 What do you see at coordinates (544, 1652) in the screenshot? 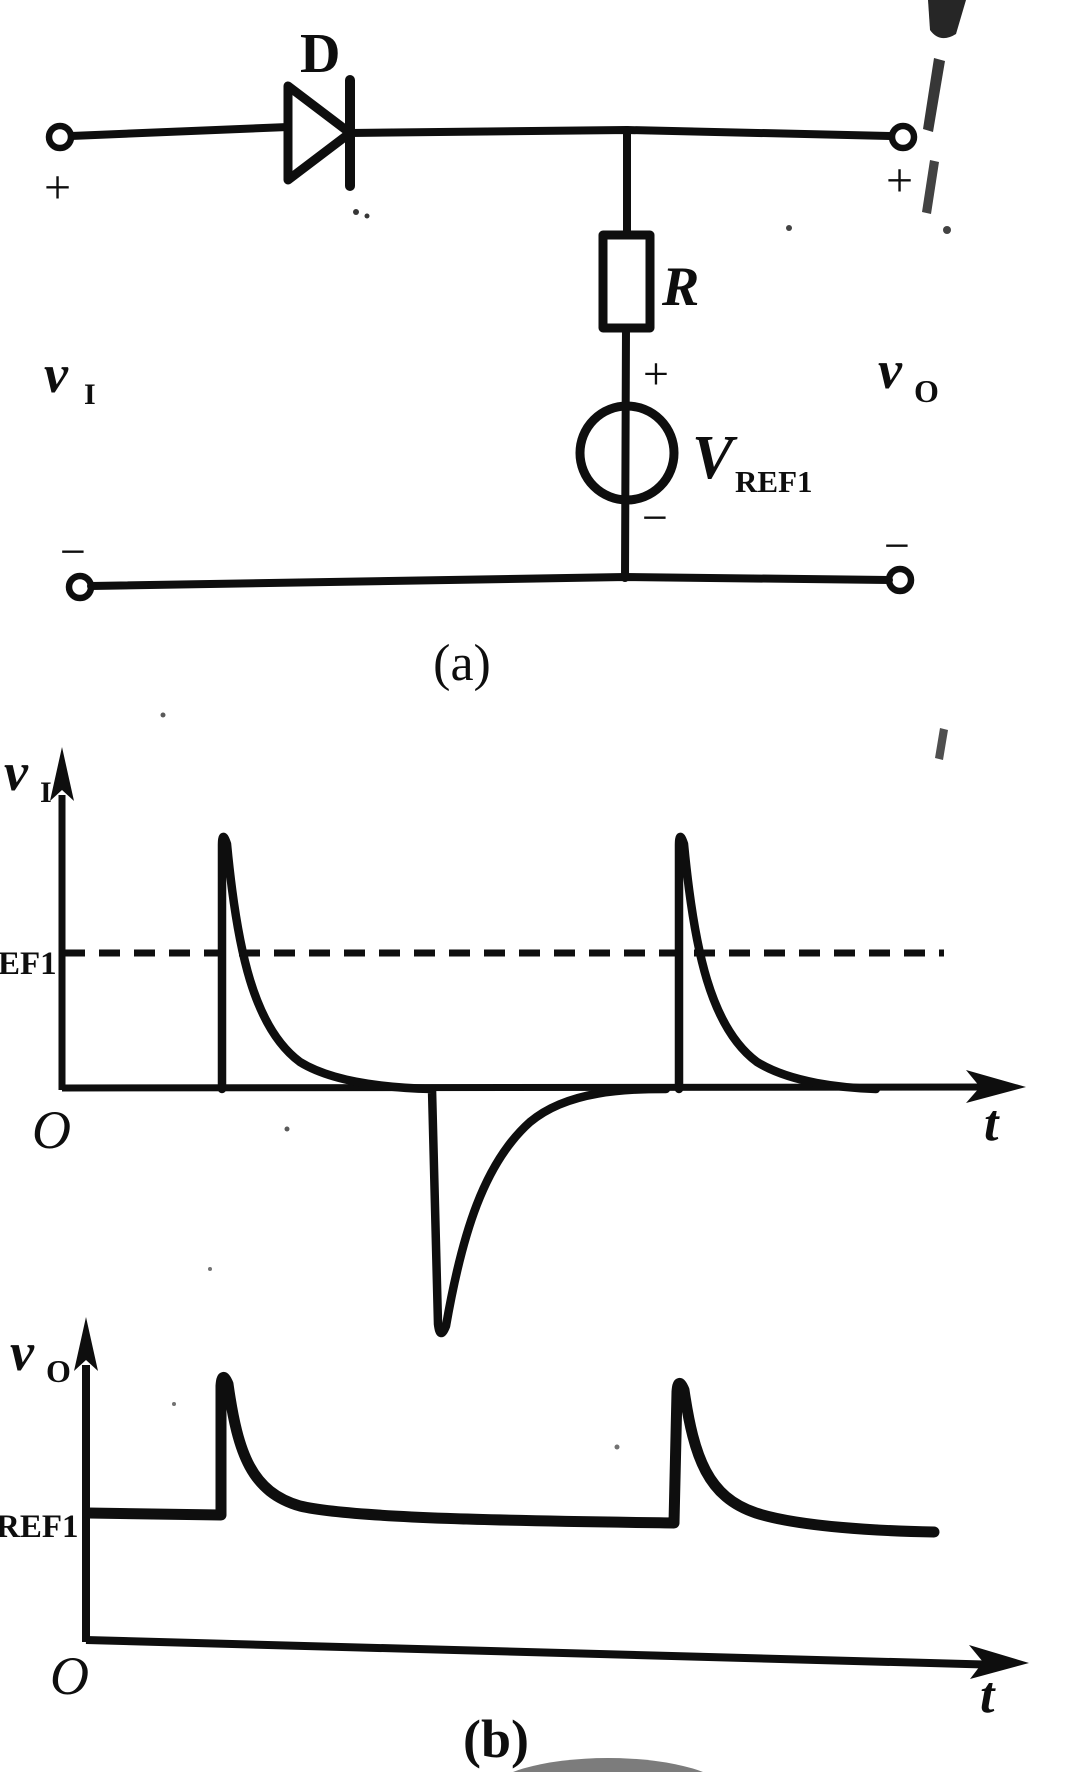
I see `vo-x-axis` at bounding box center [544, 1652].